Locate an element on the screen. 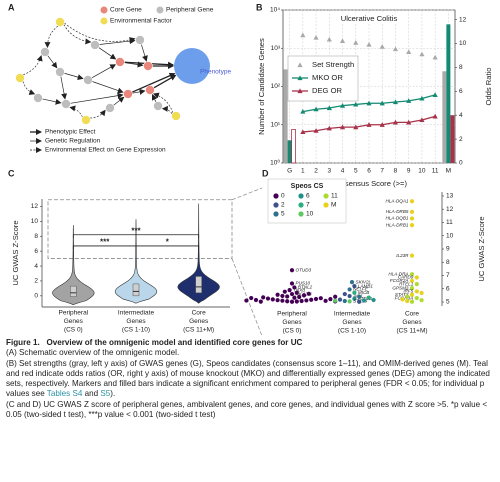  y-tick-label: 12 is located at coordinates (35, 206).